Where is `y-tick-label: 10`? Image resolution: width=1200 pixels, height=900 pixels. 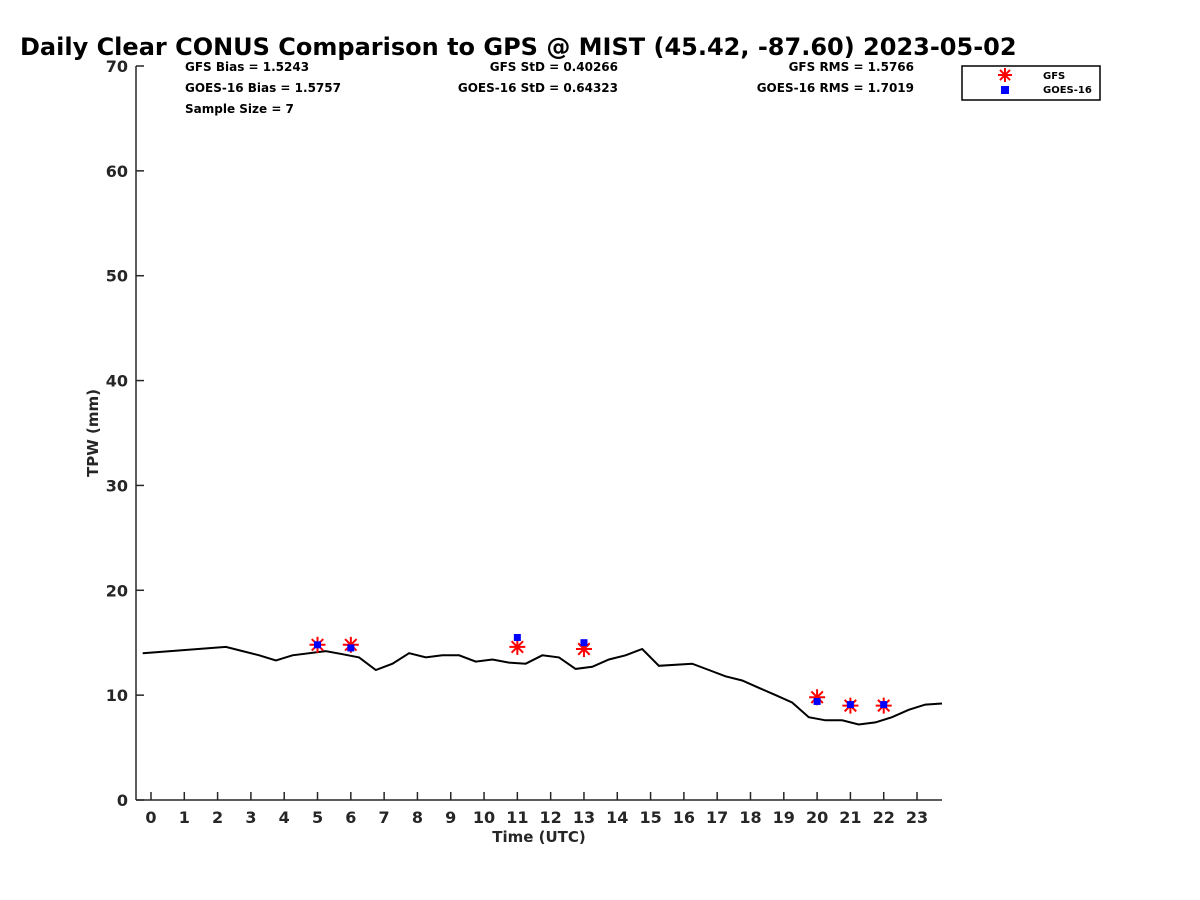
y-tick-label: 10 is located at coordinates (117, 695).